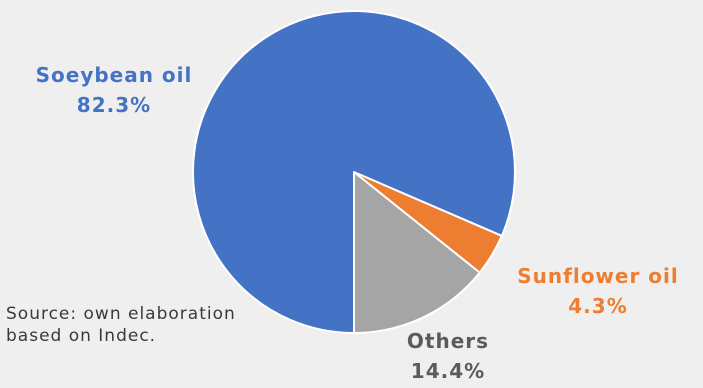 This screenshot has height=388, width=703. What do you see at coordinates (448, 341) in the screenshot?
I see `others-name: Others` at bounding box center [448, 341].